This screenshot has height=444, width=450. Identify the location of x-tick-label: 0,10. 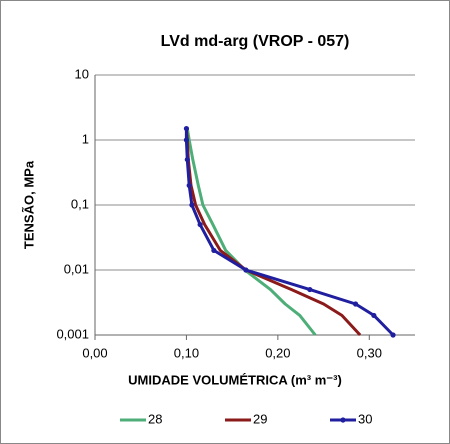
(186, 352).